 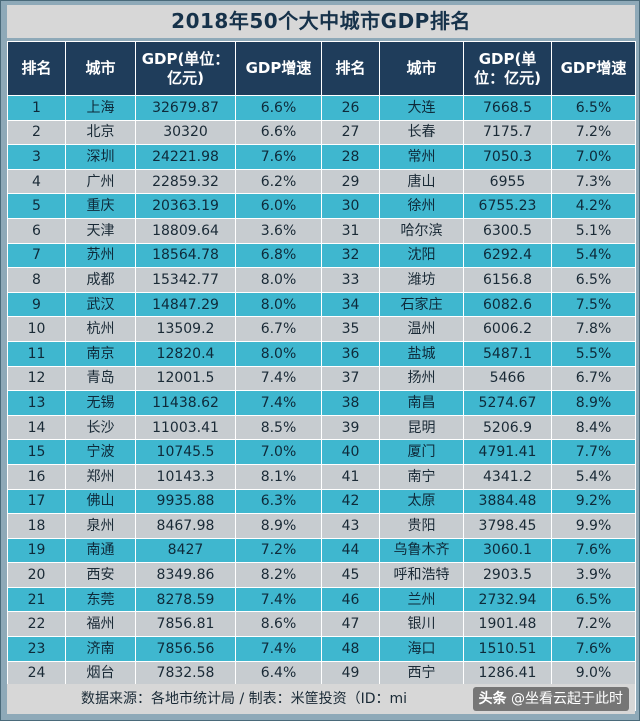 What do you see at coordinates (321, 206) in the screenshot?
I see `table-row: 5 重庆 20363.19 6.0% 30 徐州 6755.23 4.2%` at bounding box center [321, 206].